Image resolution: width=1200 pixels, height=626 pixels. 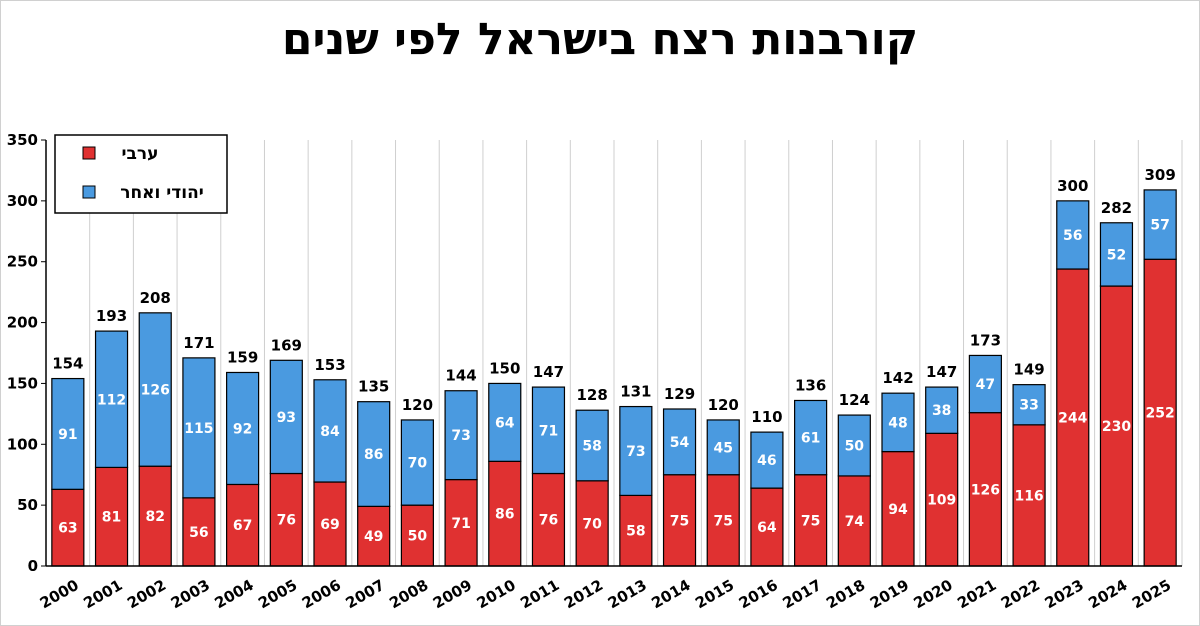 I want to click on data-label: 52, so click(x=1116, y=255).